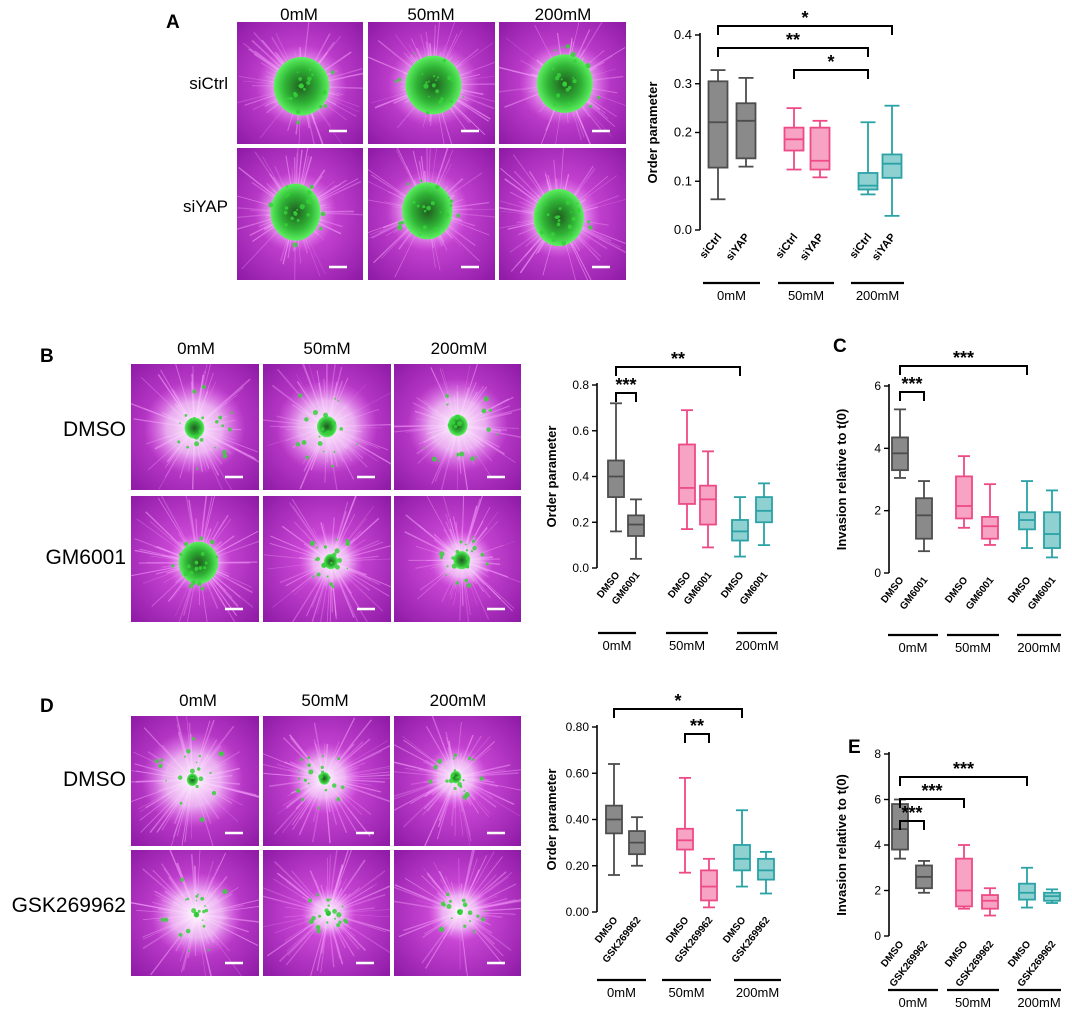  I want to click on y-tick-label: 0.1, so click(683, 180).